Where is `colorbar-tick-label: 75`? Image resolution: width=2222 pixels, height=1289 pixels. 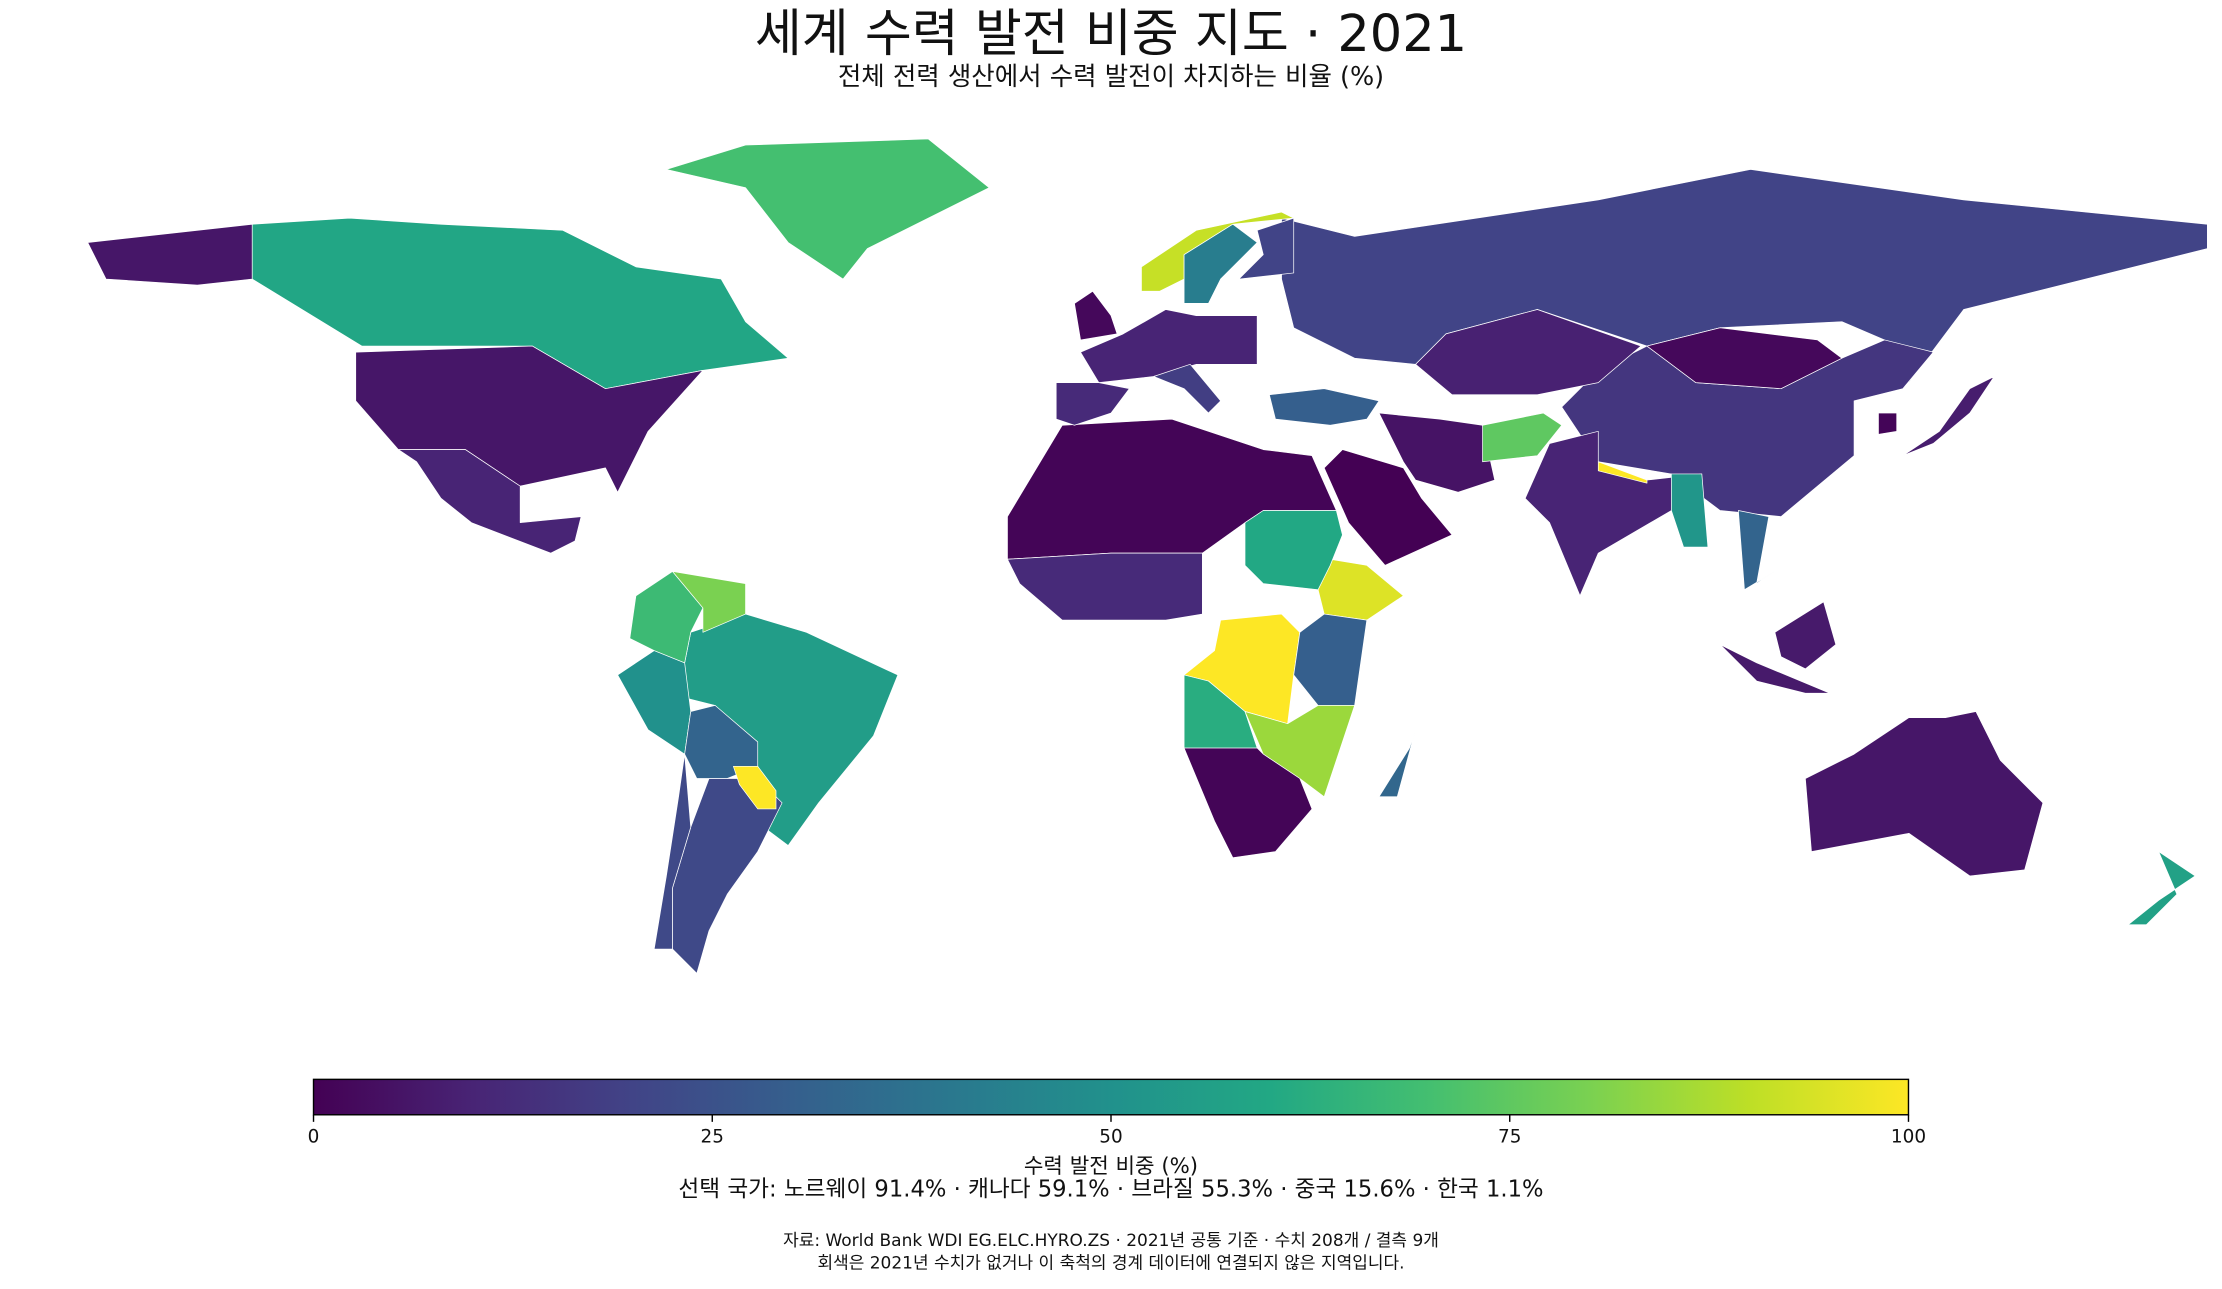 colorbar-tick-label: 75 is located at coordinates (1509, 1136).